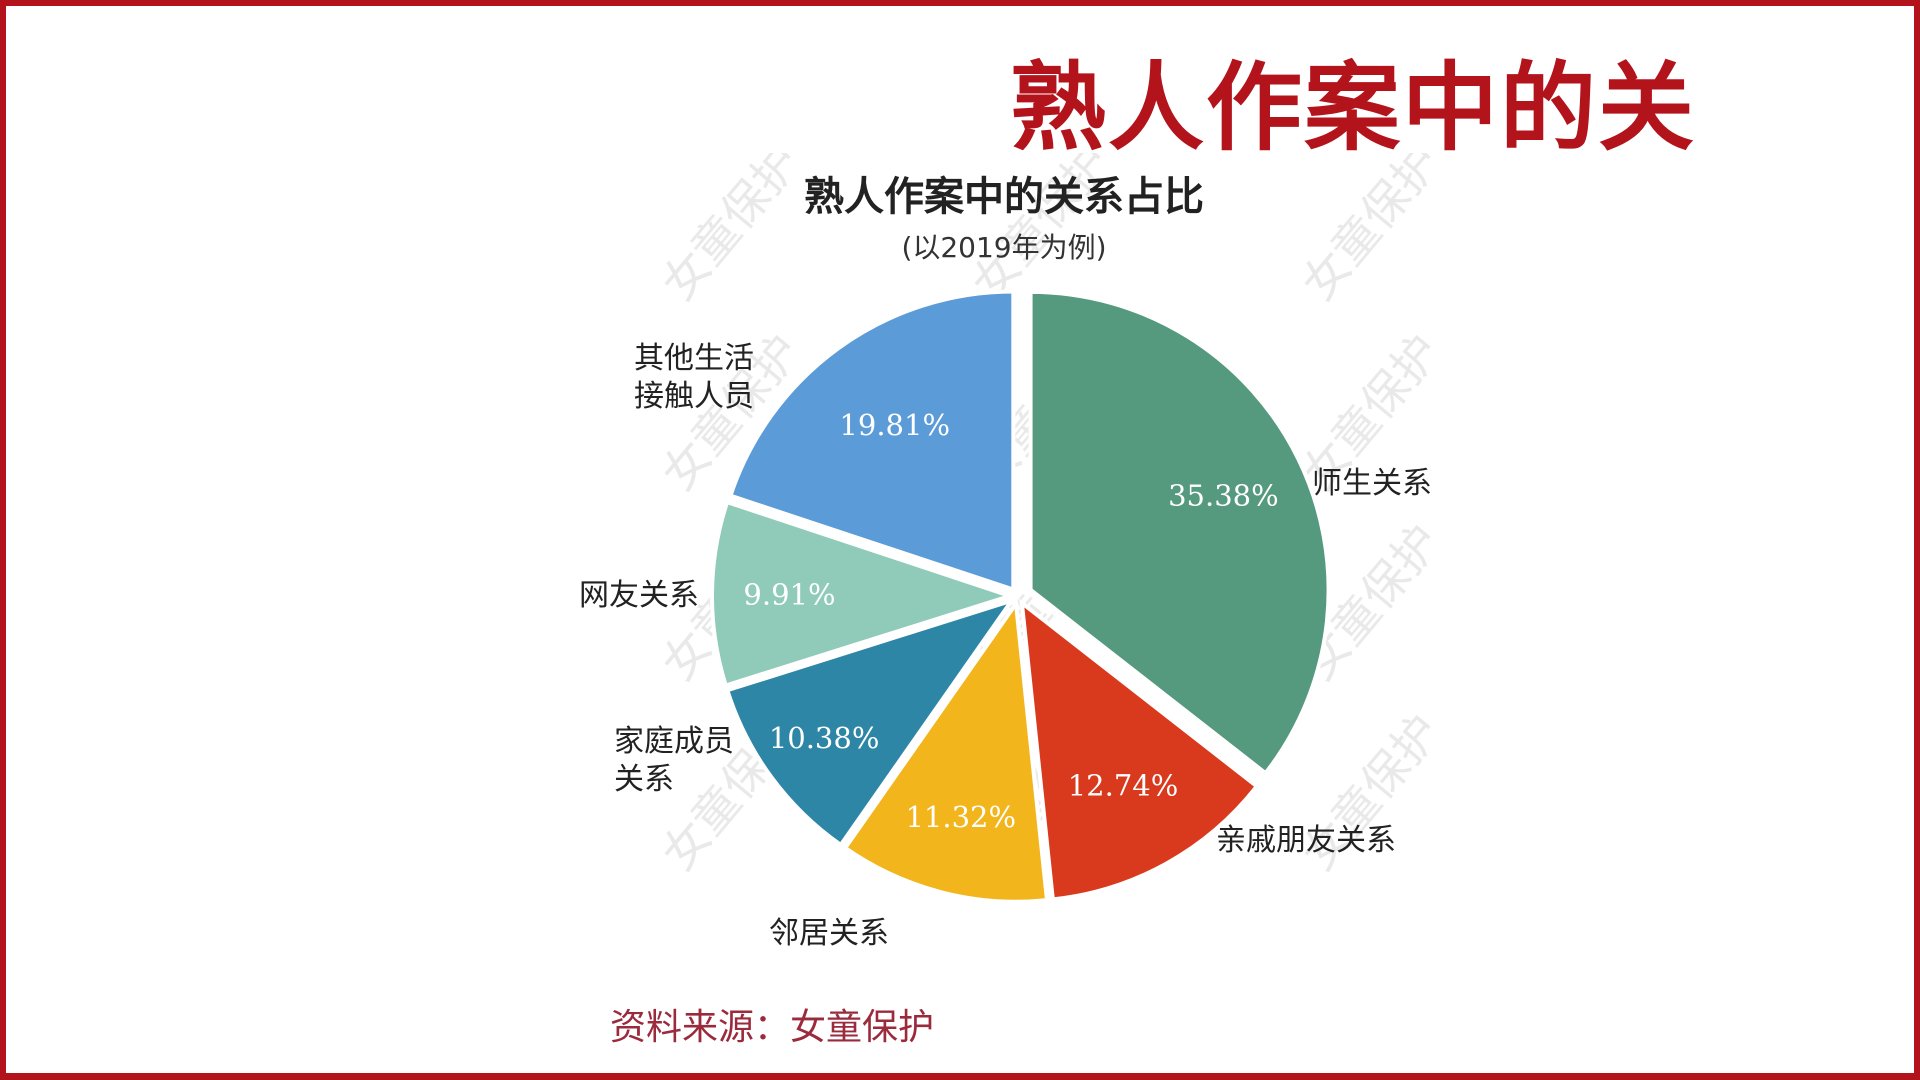 Image resolution: width=1920 pixels, height=1080 pixels. Describe the element at coordinates (1223, 496) in the screenshot. I see `slice-value-label: 35.38%` at that location.